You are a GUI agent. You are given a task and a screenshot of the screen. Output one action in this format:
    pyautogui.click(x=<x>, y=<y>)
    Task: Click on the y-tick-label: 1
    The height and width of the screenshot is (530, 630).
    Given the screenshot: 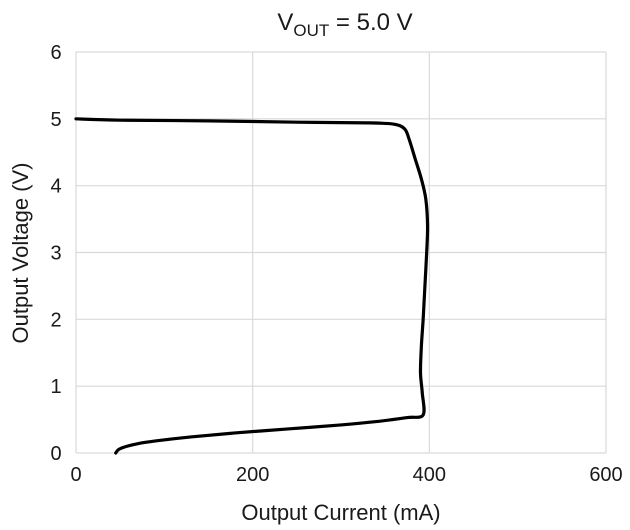 What is the action you would take?
    pyautogui.click(x=55, y=387)
    